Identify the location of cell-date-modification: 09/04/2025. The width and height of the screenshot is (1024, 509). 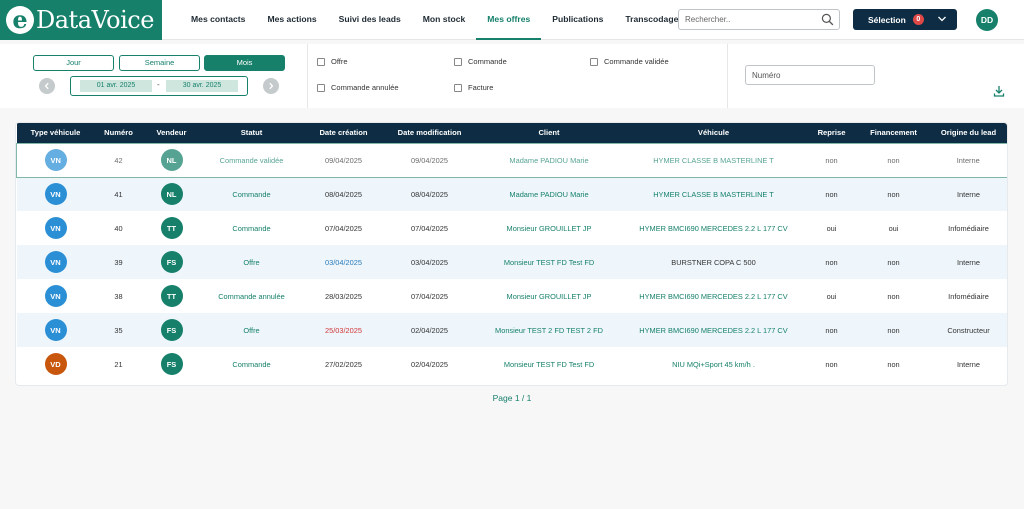
(429, 160).